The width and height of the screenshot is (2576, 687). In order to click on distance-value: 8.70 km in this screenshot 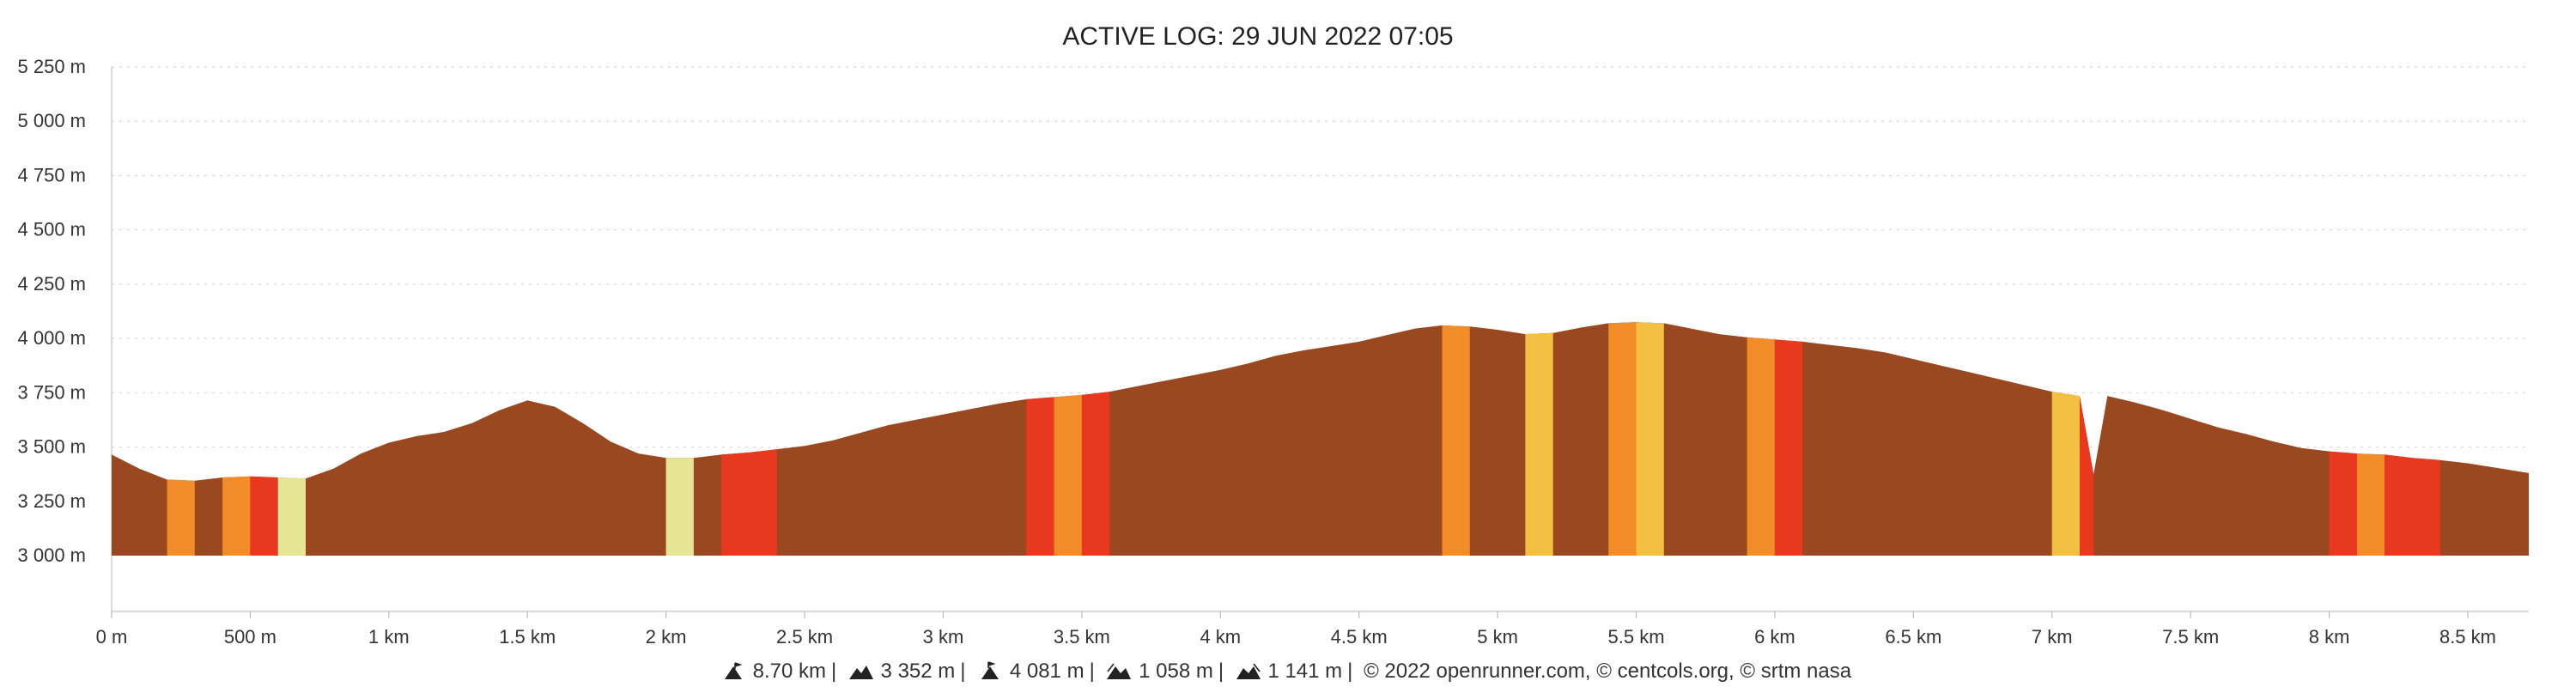, I will do `click(789, 671)`.